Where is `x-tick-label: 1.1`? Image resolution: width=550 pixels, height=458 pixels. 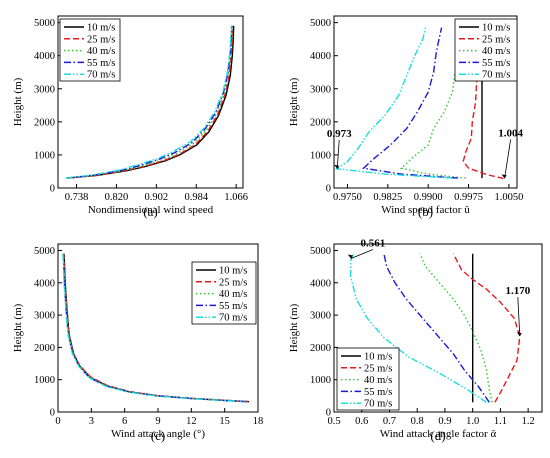
x-tick-label: 1.1 is located at coordinates (500, 421).